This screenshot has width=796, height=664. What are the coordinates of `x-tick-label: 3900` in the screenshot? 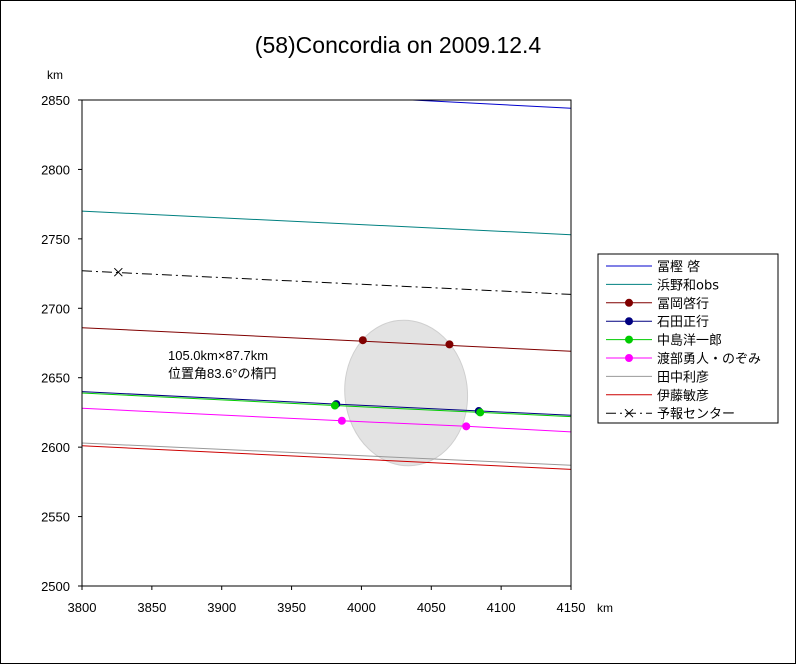 It's located at (221, 607).